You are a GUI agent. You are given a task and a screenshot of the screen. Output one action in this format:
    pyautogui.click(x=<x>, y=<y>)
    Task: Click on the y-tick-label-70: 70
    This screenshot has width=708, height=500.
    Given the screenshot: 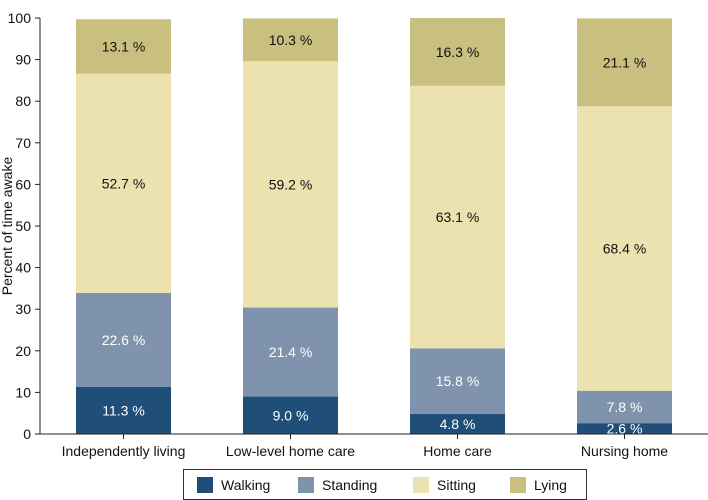 What is the action you would take?
    pyautogui.click(x=23, y=143)
    